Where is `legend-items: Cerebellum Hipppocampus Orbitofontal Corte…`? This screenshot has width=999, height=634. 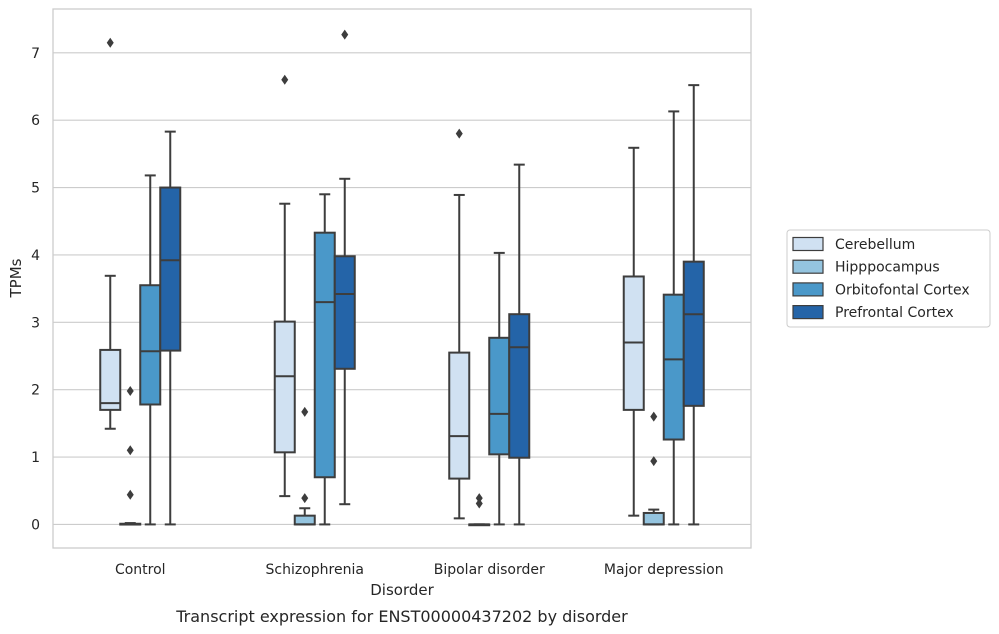
legend-items: Cerebellum Hipppocampus Orbitofontal Corte… is located at coordinates (881, 278).